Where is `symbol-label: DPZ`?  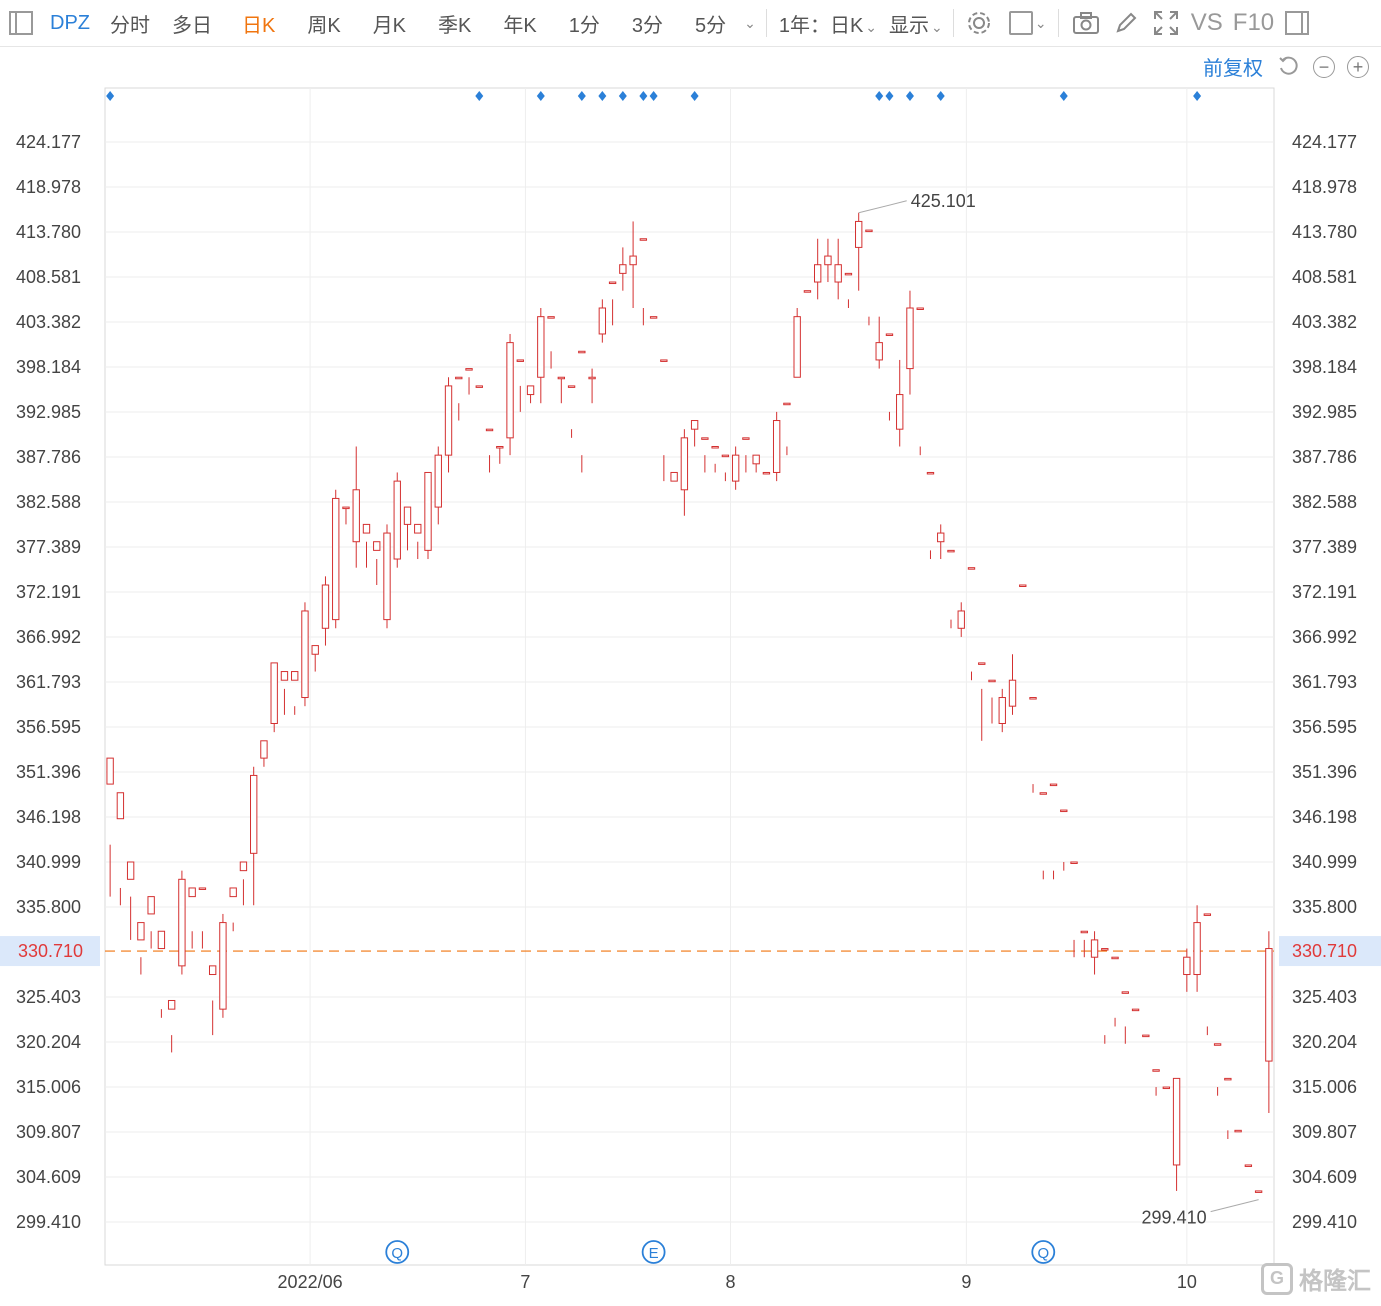
symbol-label: DPZ is located at coordinates (70, 22).